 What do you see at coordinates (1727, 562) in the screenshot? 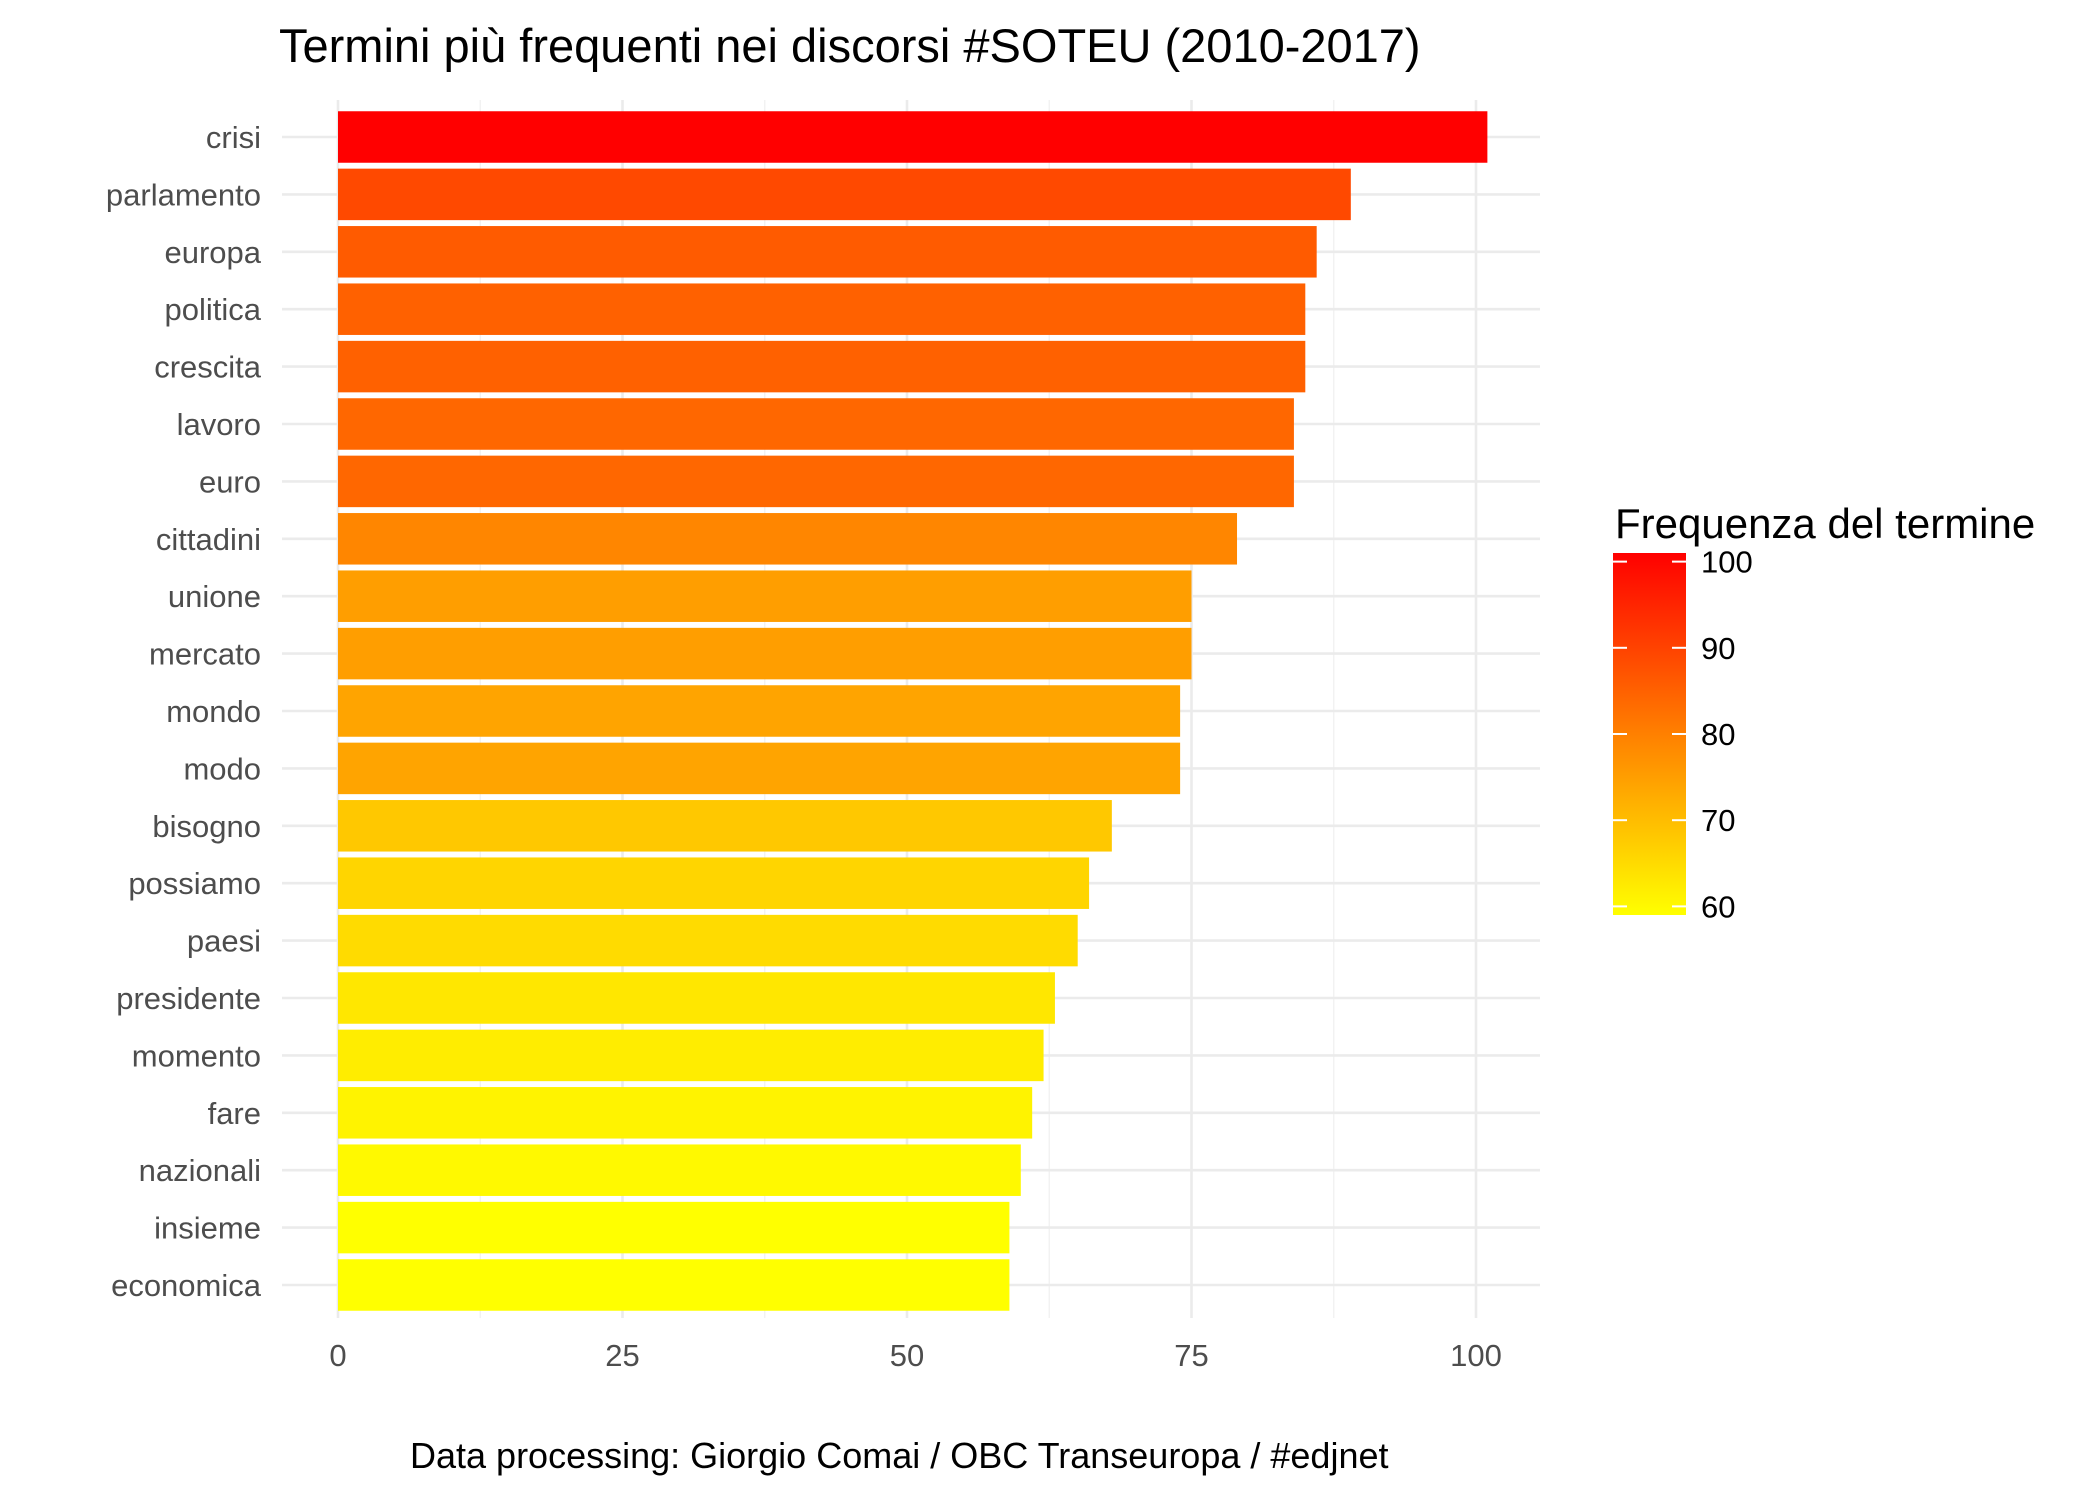
I see `legend-tick-label: 100` at bounding box center [1727, 562].